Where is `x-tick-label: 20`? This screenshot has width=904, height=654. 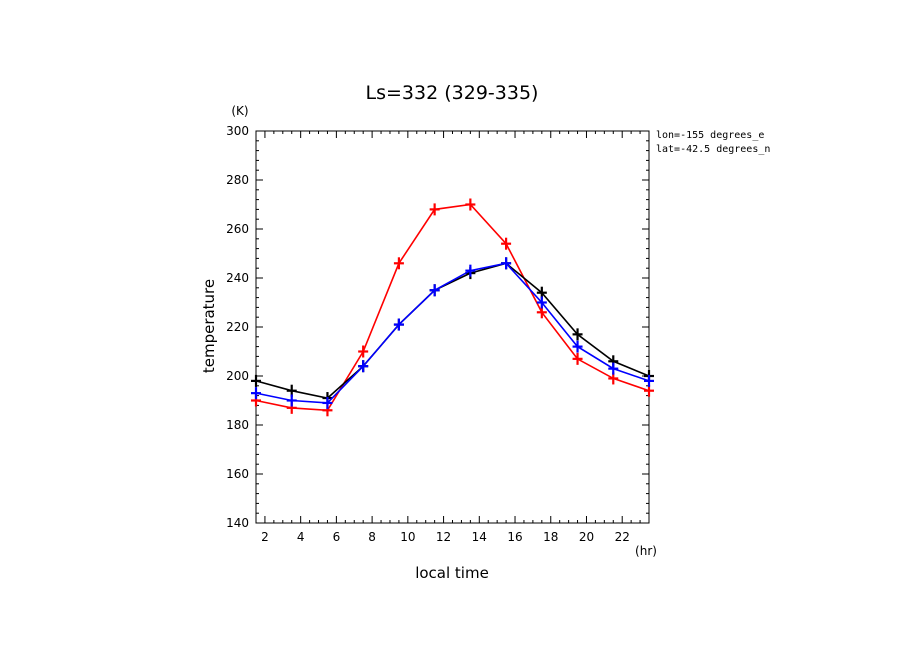 x-tick-label: 20 is located at coordinates (586, 537).